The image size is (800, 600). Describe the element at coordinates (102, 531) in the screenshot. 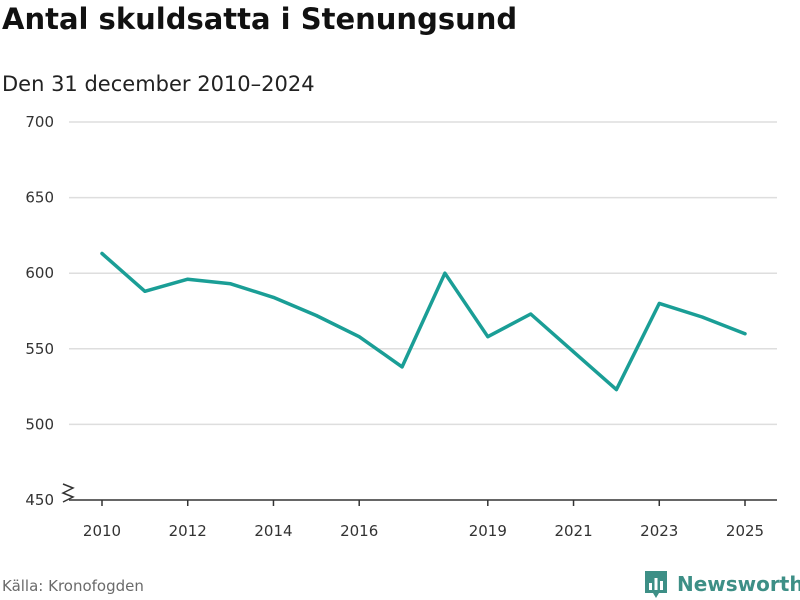

I see `x-tick-label-2010: 2010` at that location.